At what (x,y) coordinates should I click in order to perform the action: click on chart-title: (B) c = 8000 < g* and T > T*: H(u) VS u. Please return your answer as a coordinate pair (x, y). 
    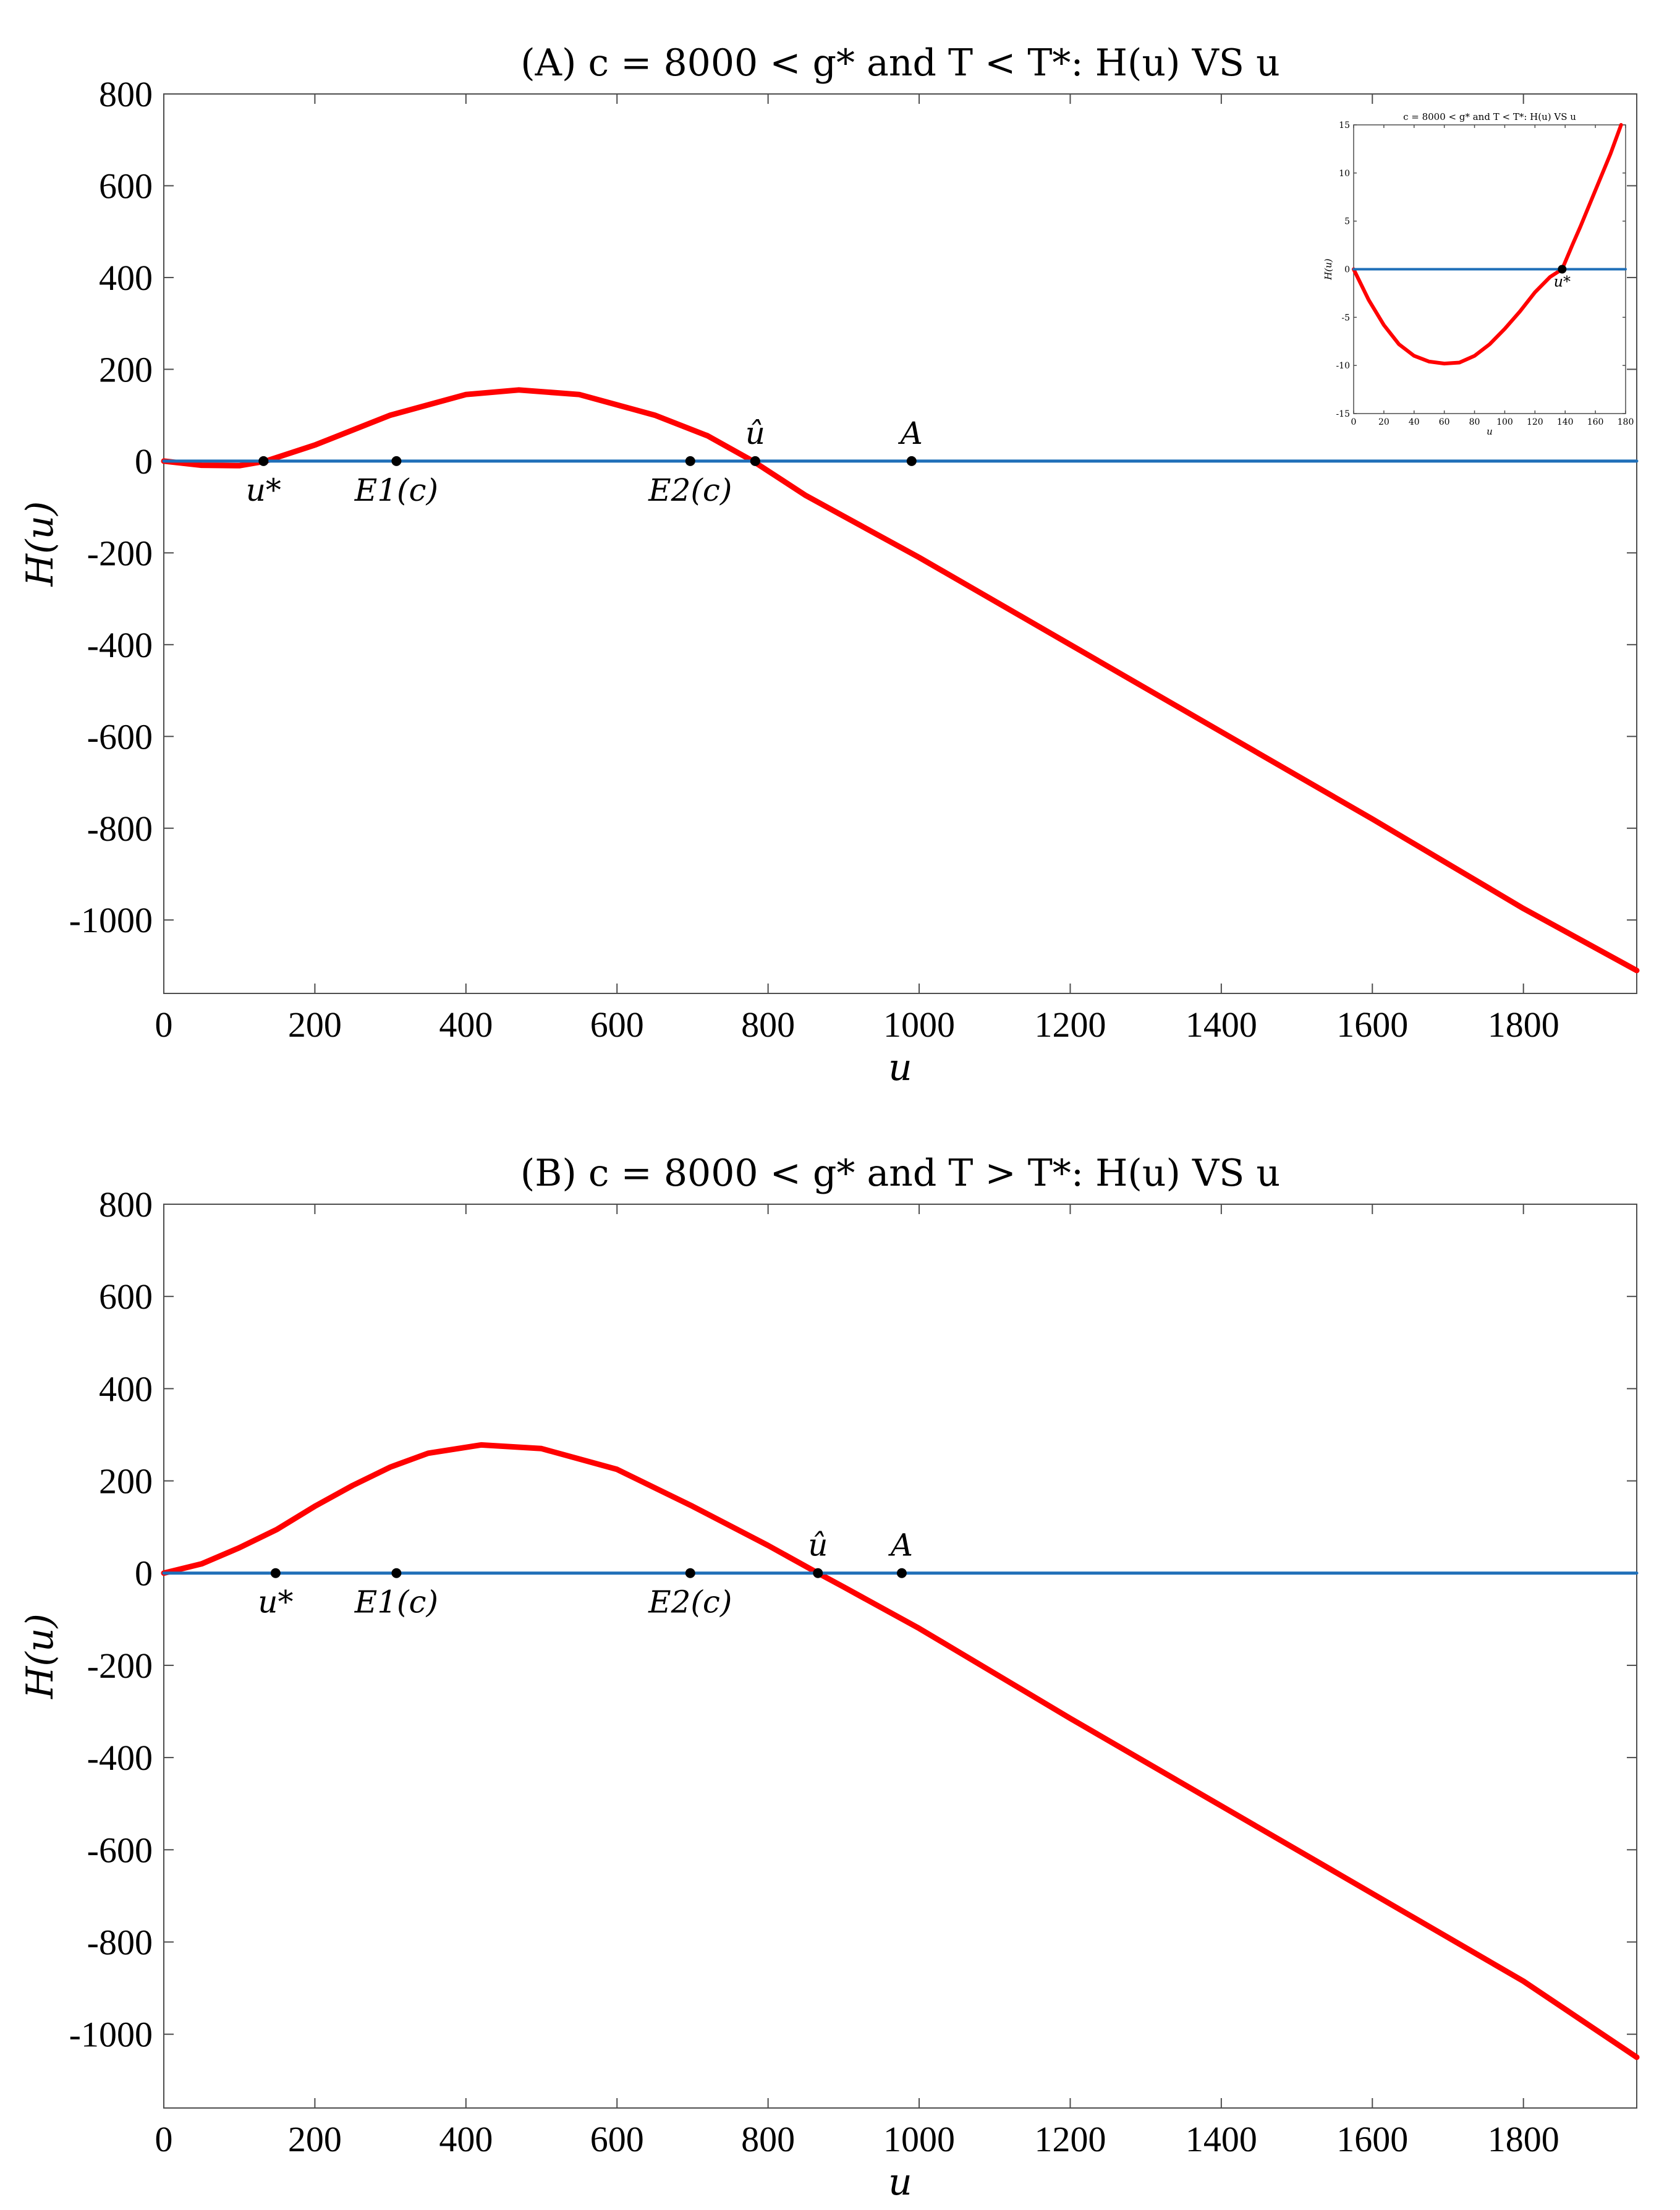
    Looking at the image, I should click on (900, 1173).